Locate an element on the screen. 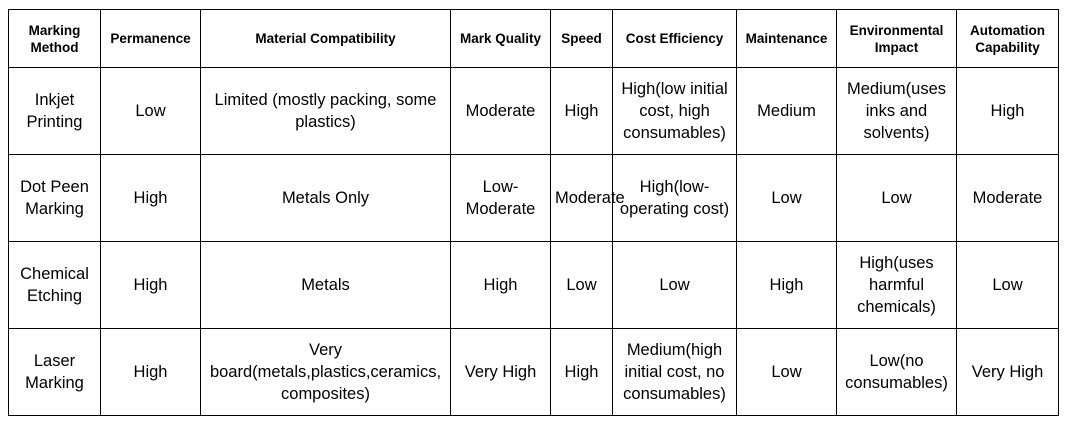  cell-automation-capability: Very High is located at coordinates (1007, 372).